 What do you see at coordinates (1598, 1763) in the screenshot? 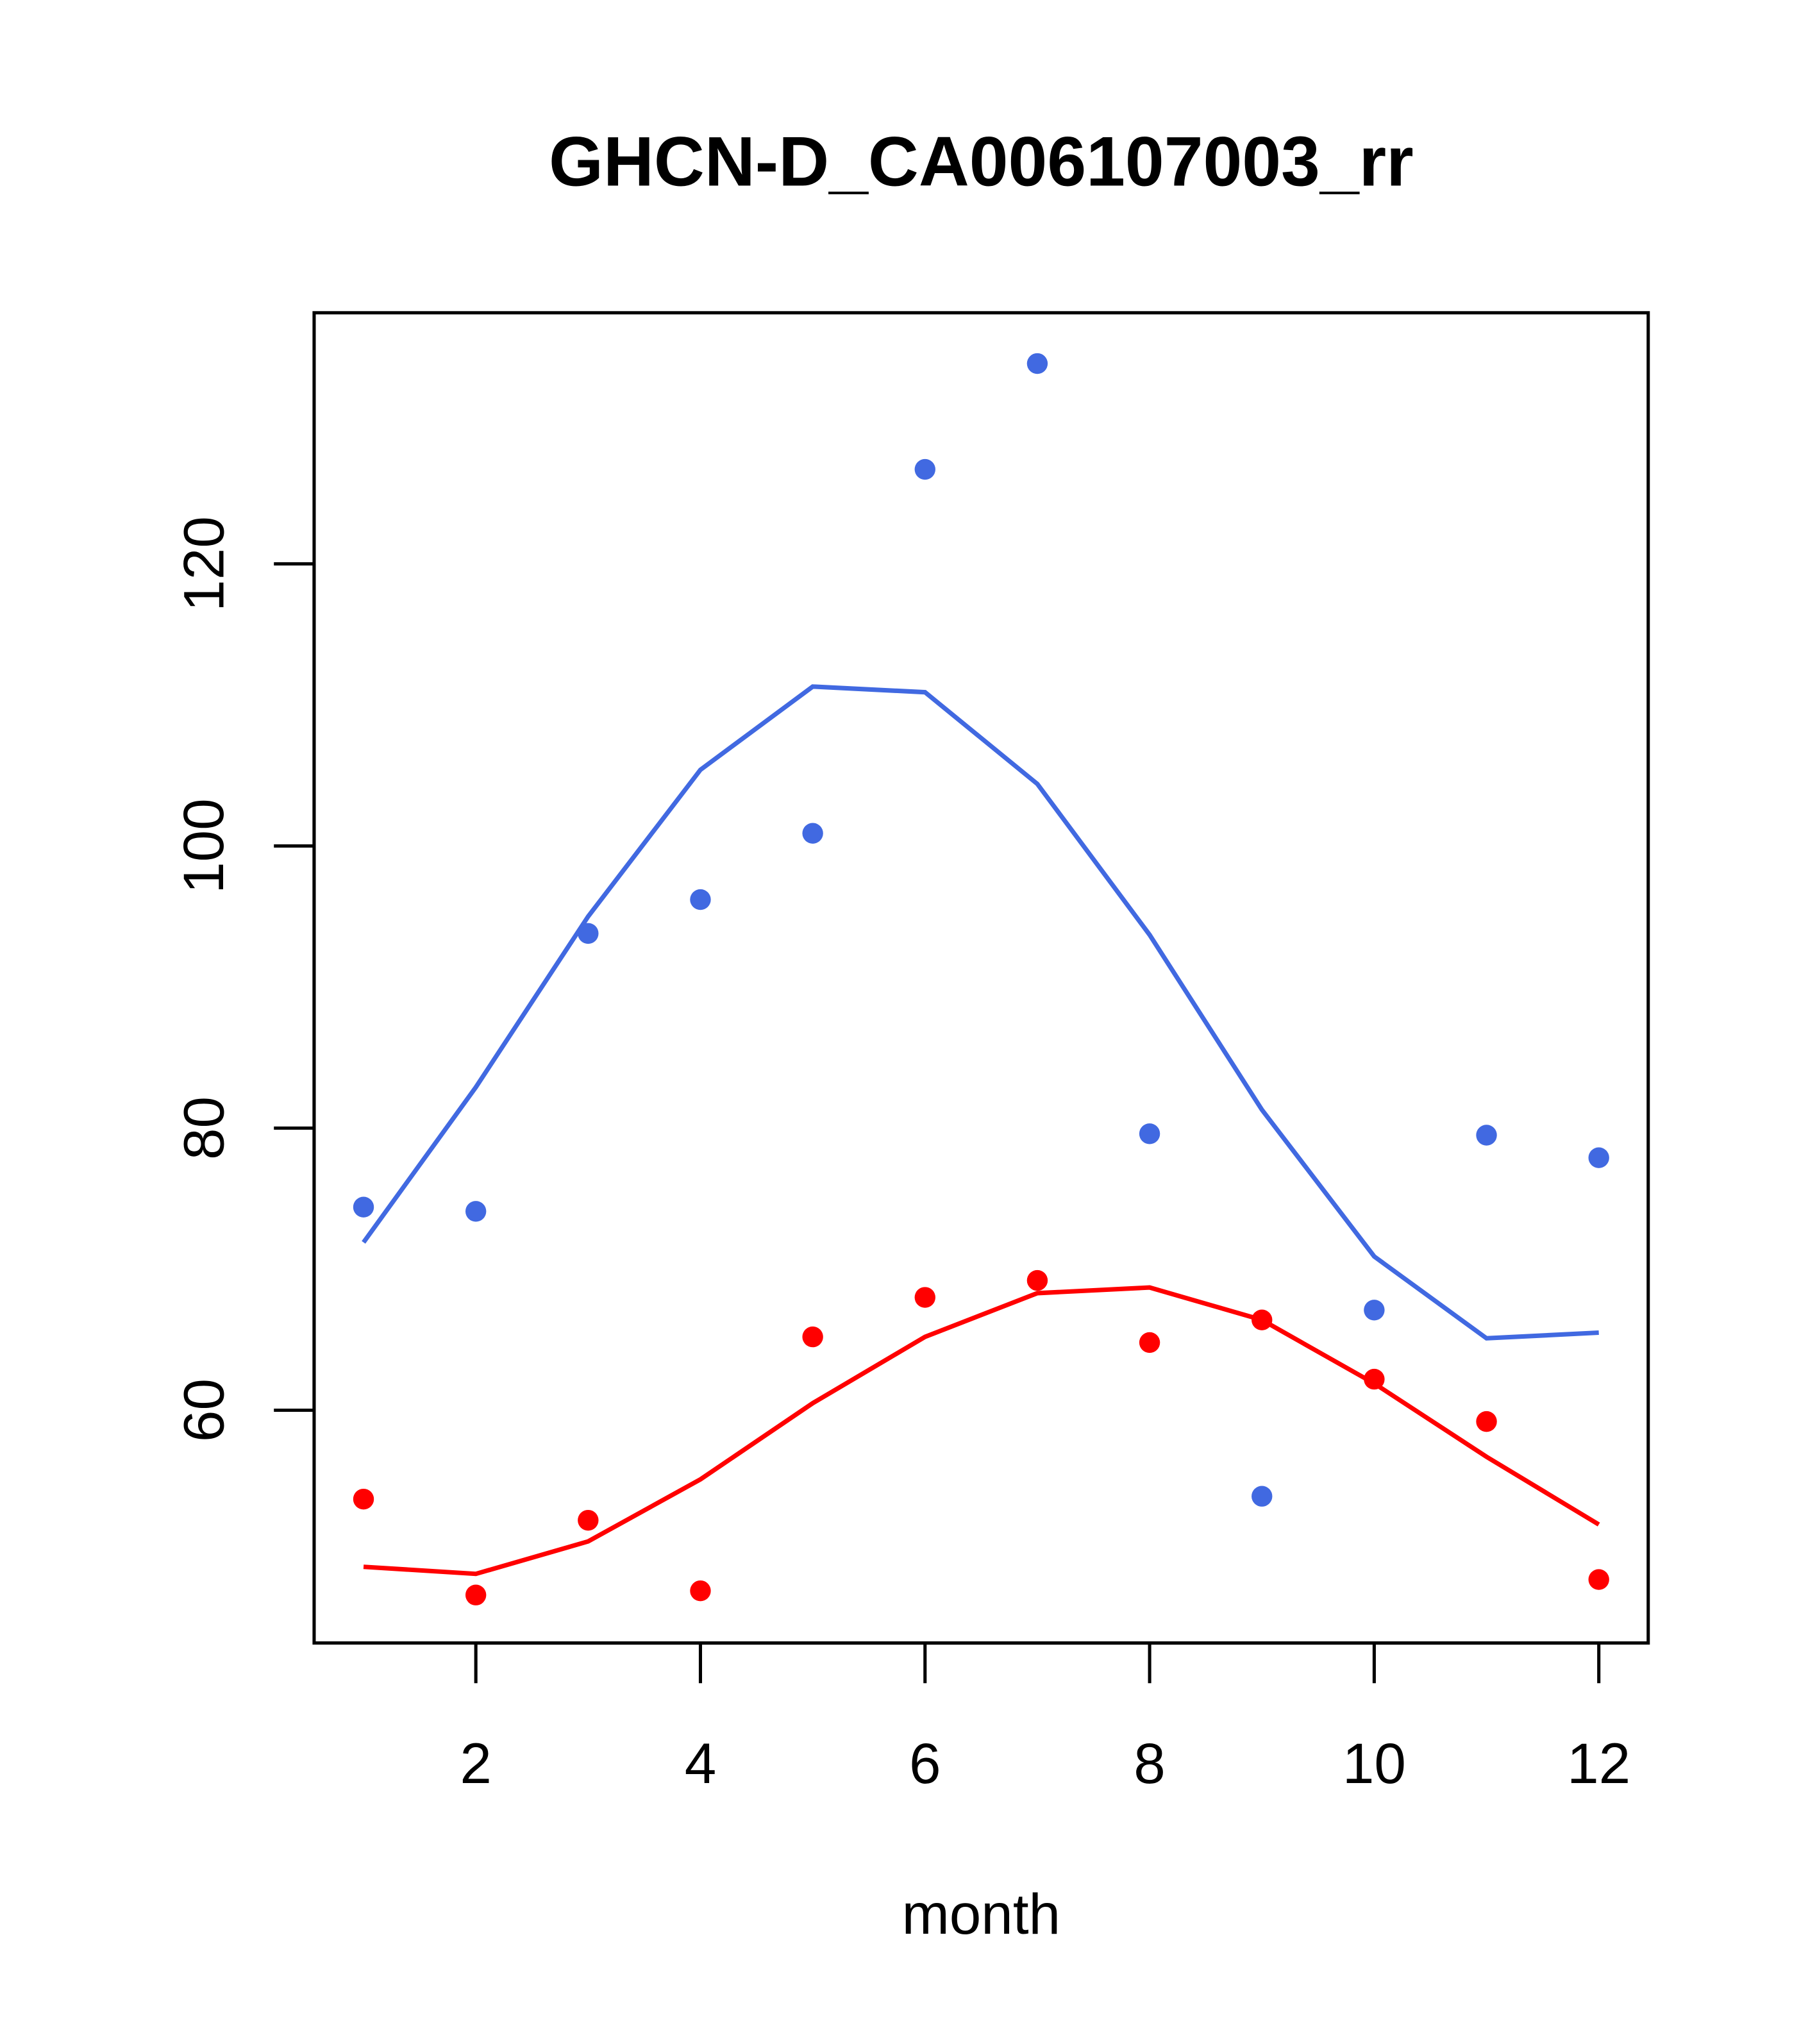
I see `x-tick-label: 12` at bounding box center [1598, 1763].